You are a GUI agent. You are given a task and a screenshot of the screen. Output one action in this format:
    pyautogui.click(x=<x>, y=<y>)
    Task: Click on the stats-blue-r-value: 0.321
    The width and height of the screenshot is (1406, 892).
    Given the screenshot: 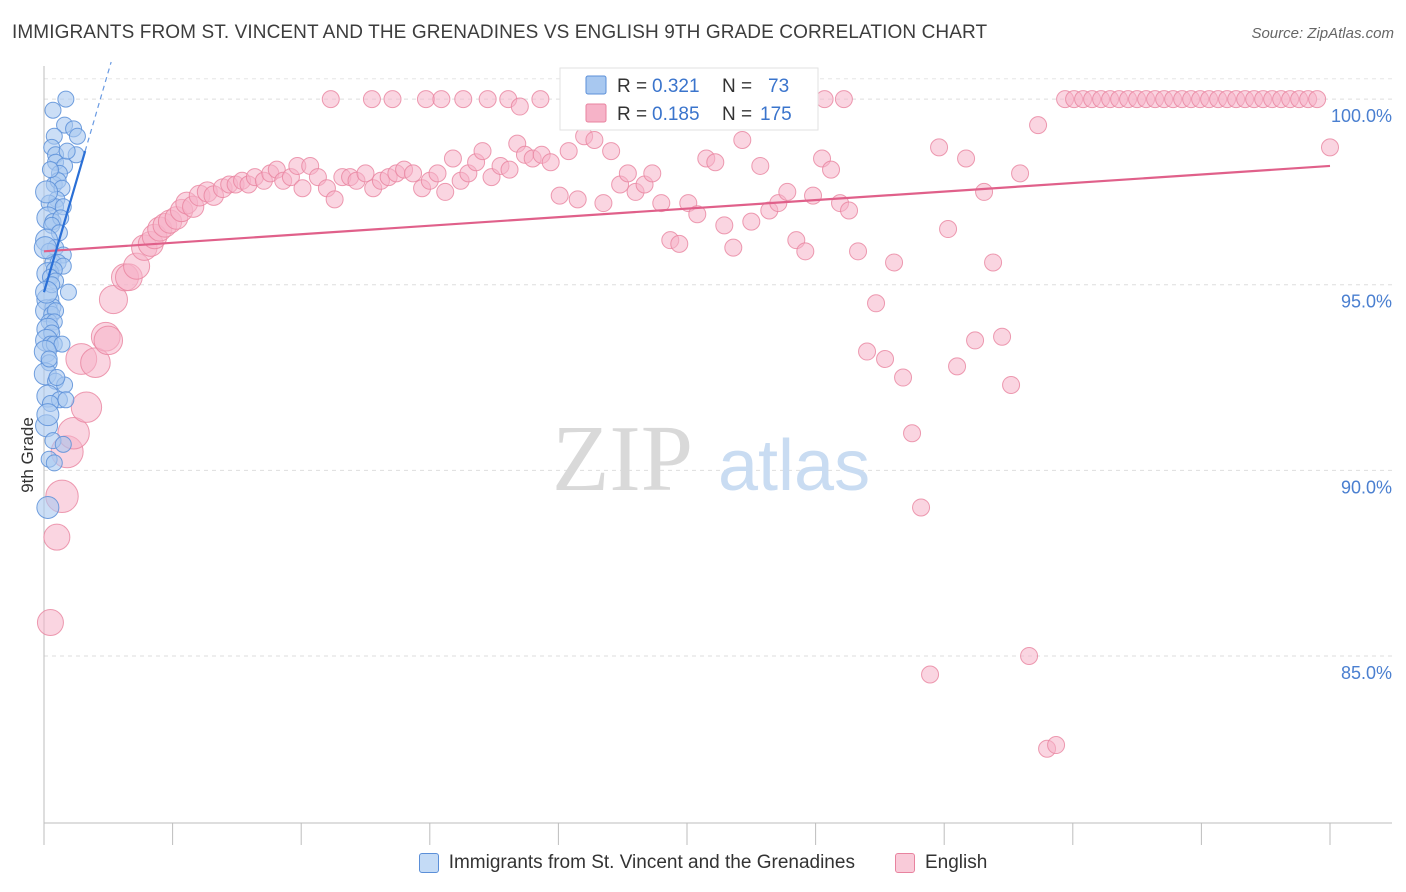 What is the action you would take?
    pyautogui.click(x=676, y=86)
    